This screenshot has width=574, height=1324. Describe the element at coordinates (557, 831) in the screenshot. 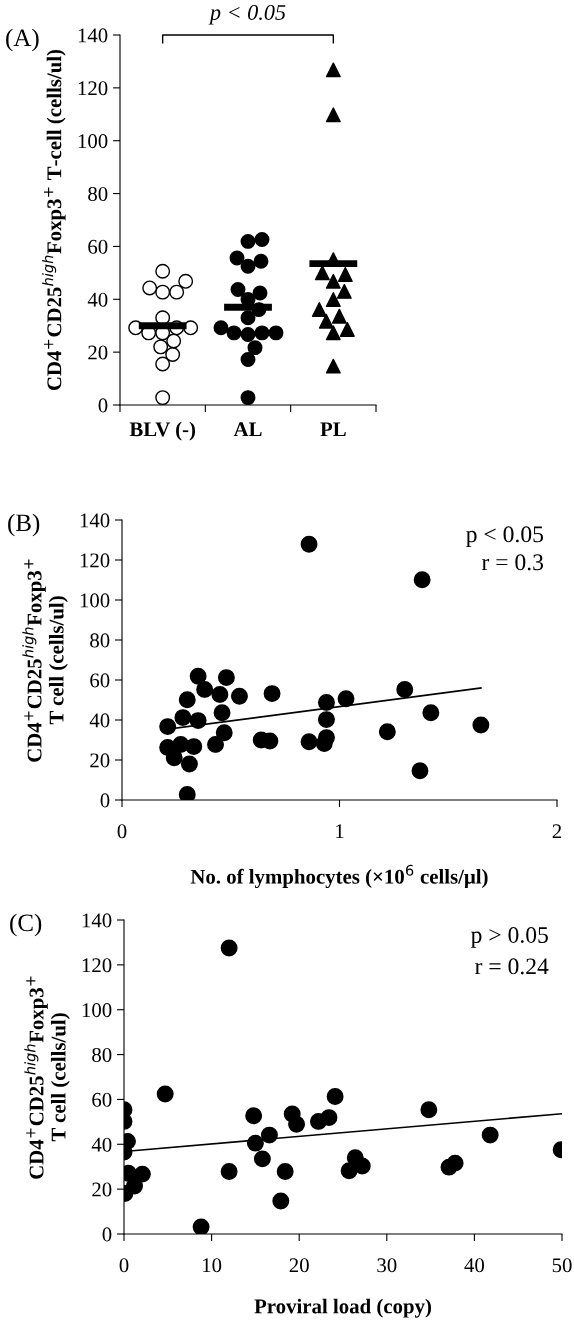

I see `x-tick-label: 2` at that location.